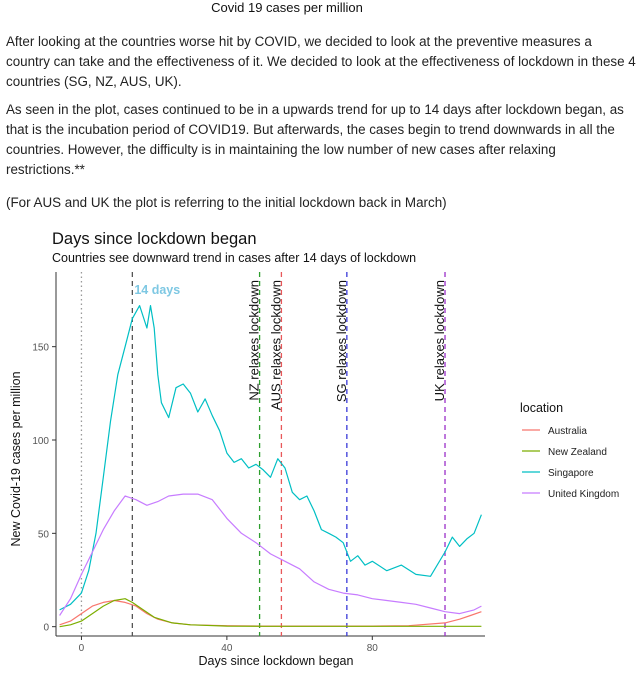 This screenshot has height=683, width=644. What do you see at coordinates (44, 534) in the screenshot?
I see `y-tick-label: 50` at bounding box center [44, 534].